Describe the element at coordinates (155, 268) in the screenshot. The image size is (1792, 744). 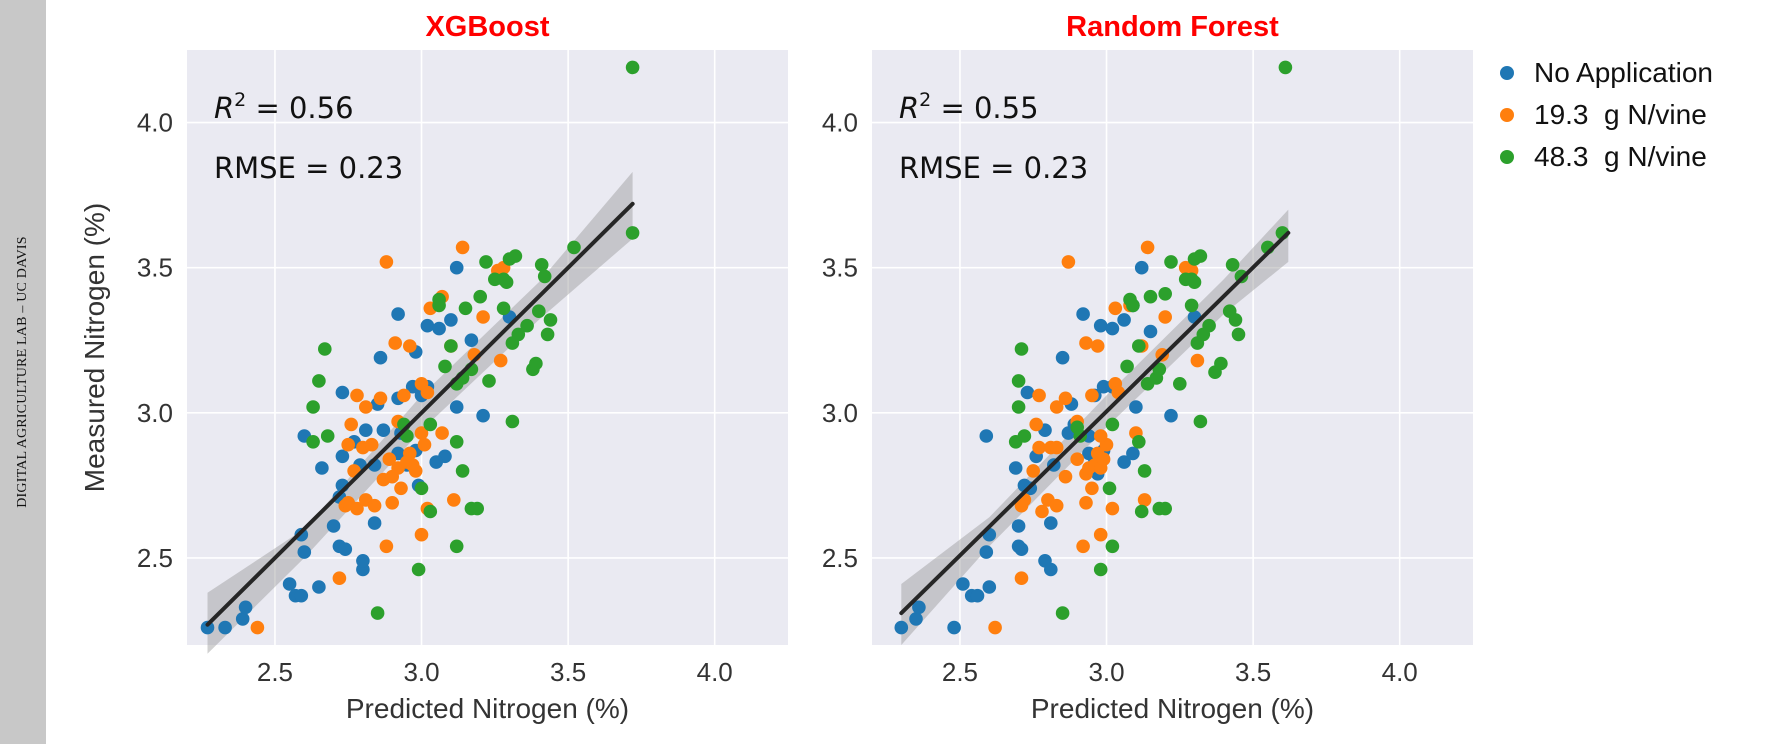
I see `y-tick-label: 3.5` at that location.